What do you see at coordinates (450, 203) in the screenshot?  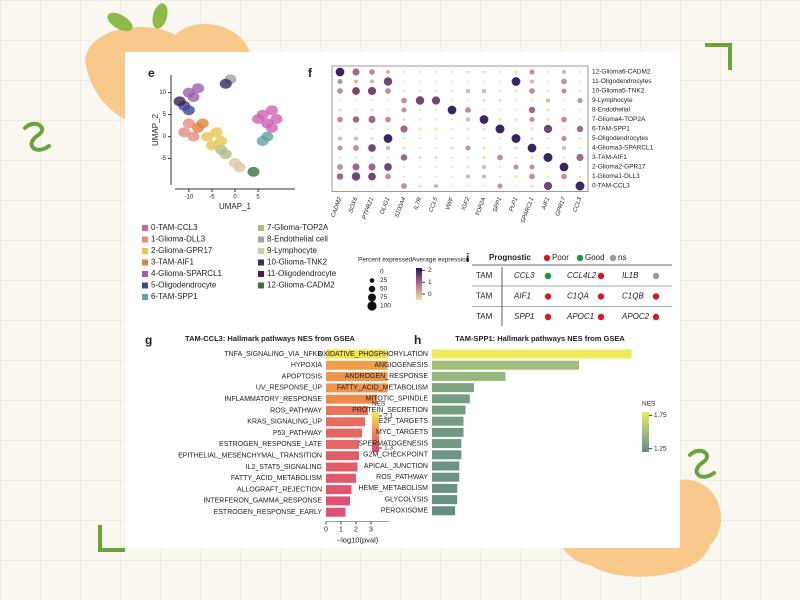 I see `gene-label: VWF` at bounding box center [450, 203].